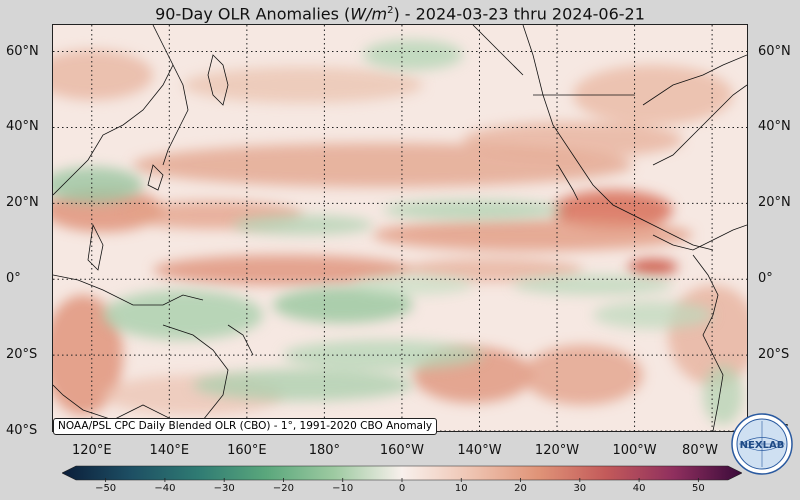 Image resolution: width=800 pixels, height=500 pixels. What do you see at coordinates (343, 488) in the screenshot?
I see `colorbar-tick-label: −10` at bounding box center [343, 488].